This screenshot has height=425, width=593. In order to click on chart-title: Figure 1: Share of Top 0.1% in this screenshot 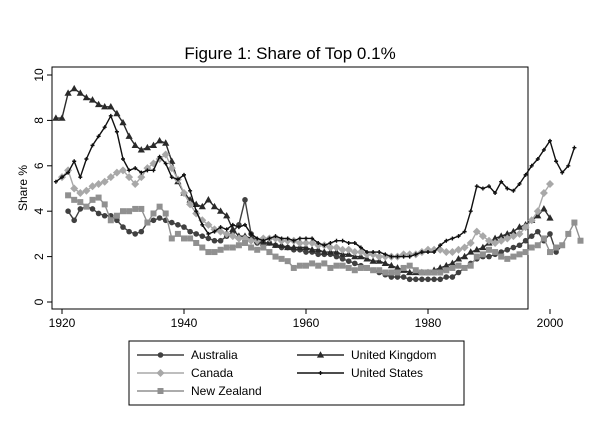, I will do `click(289, 53)`.